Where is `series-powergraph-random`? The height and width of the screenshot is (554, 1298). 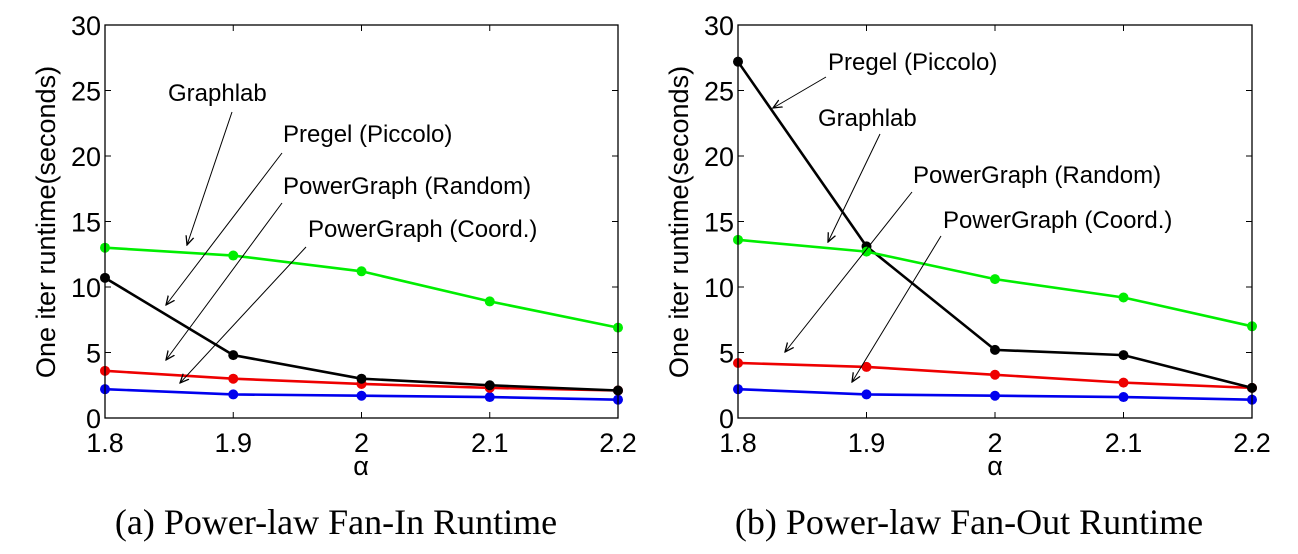
series-powergraph-random is located at coordinates (995, 375).